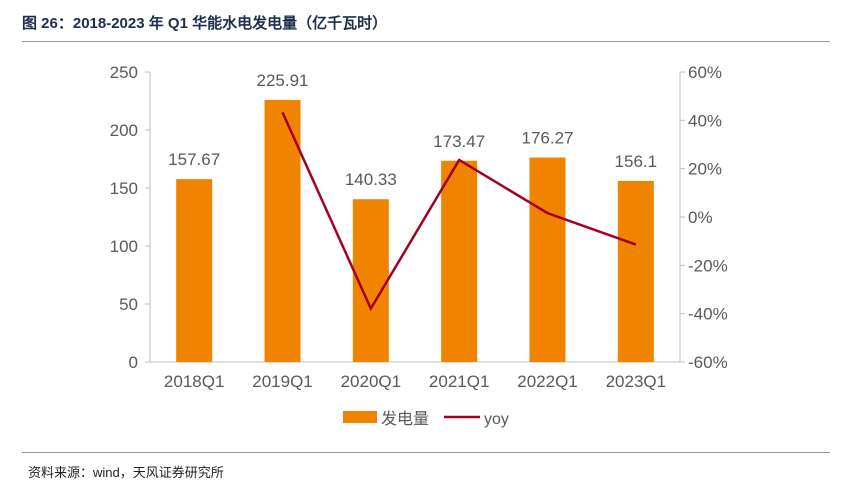 This screenshot has width=864, height=494. Describe the element at coordinates (708, 265) in the screenshot. I see `y2-tick-label: -20%` at that location.